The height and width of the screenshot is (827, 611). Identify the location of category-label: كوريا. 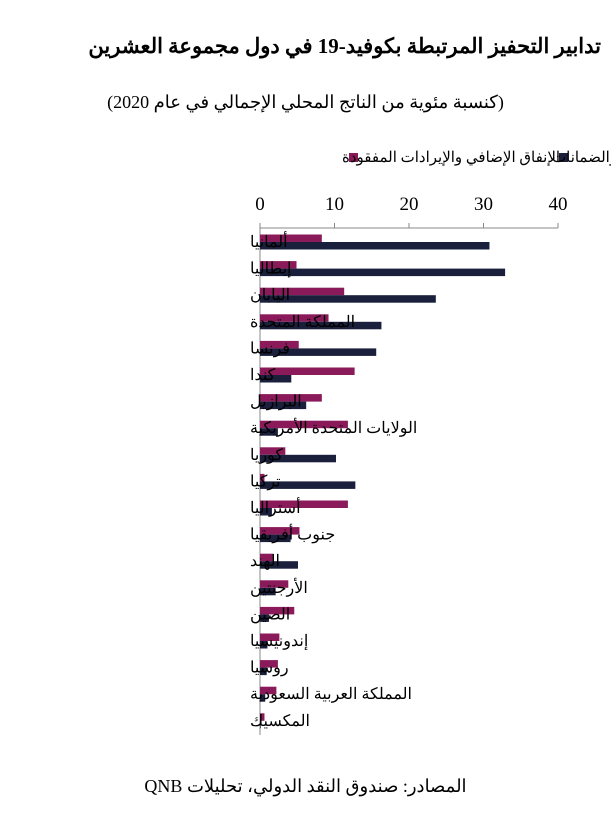
(266, 455).